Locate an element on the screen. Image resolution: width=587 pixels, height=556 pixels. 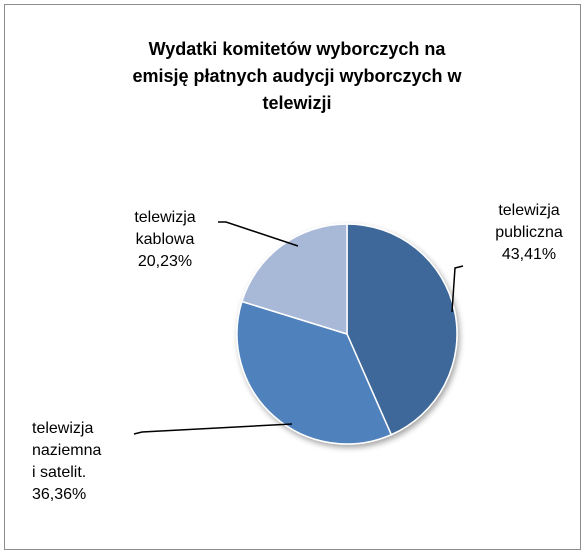
slice-label: telewizja publiczna 43,41% is located at coordinates (529, 233).